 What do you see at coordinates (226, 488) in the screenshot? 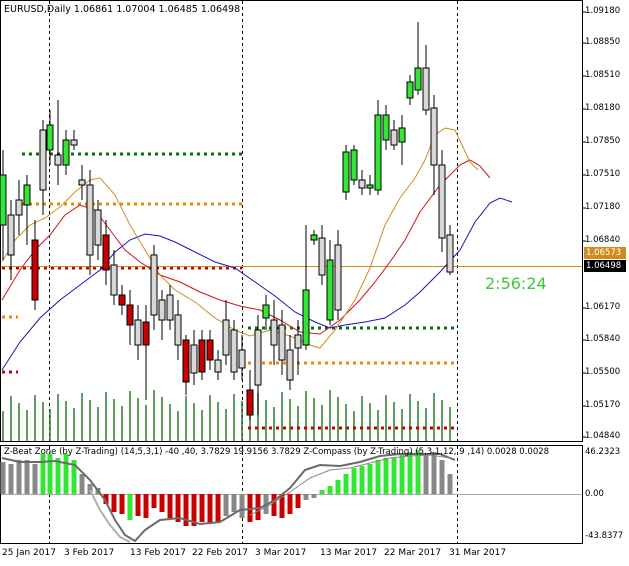
I see `oscillator-histogram` at bounding box center [226, 488].